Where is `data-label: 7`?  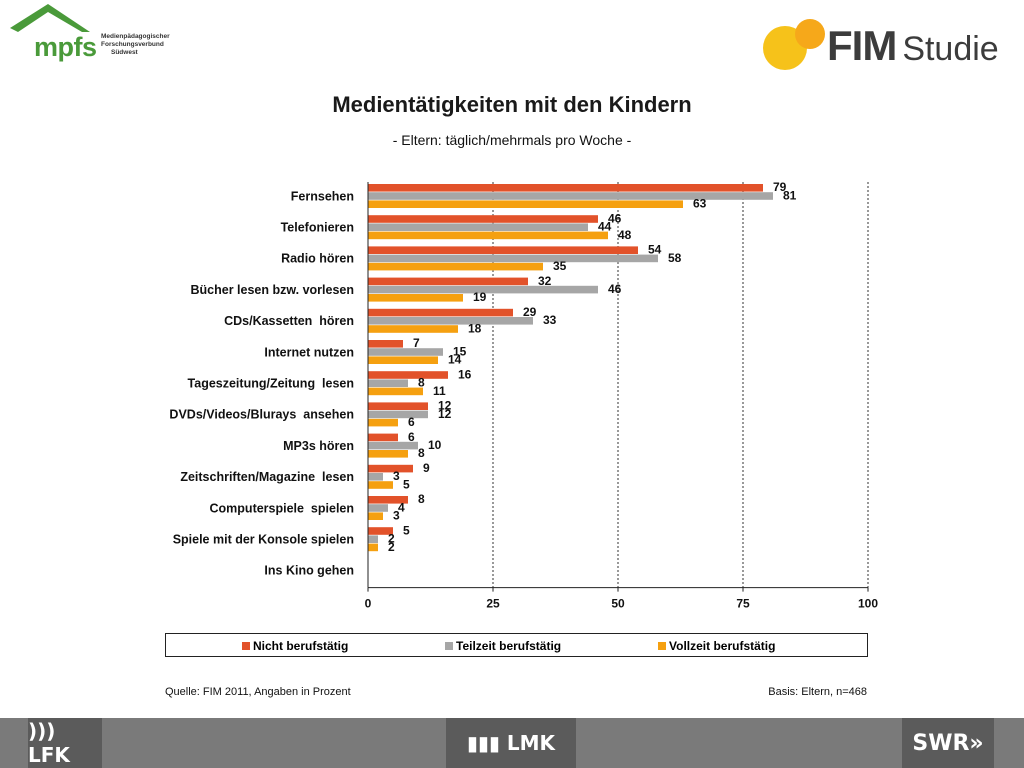 data-label: 7 is located at coordinates (416, 343).